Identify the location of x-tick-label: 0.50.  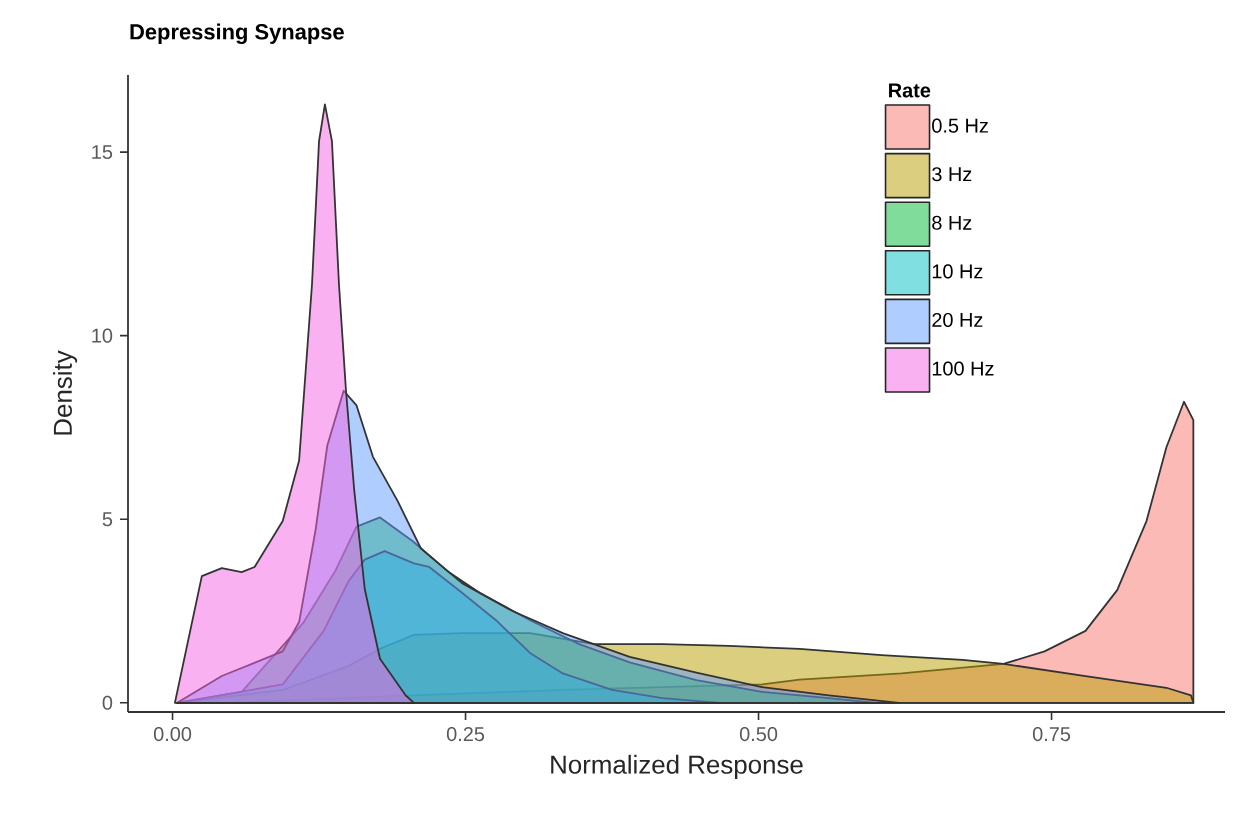
(758, 734).